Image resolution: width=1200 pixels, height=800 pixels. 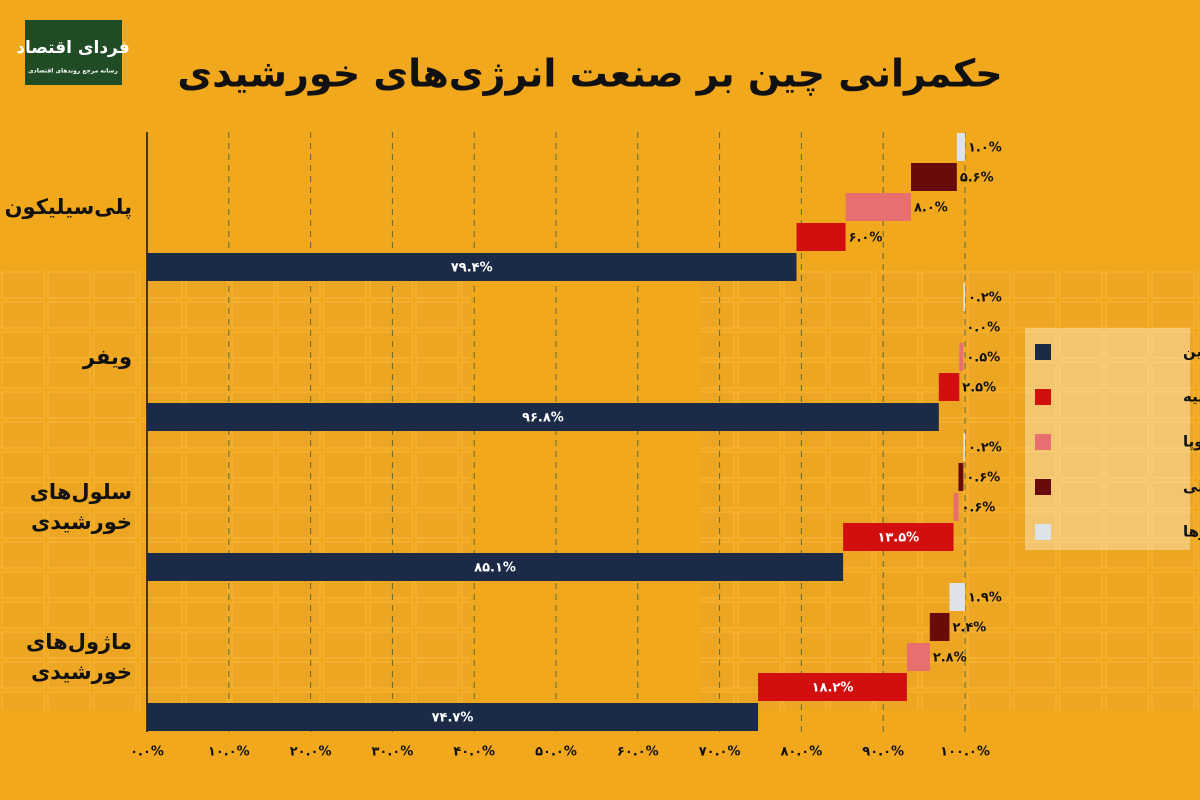 I want to click on value-label: ۱۸.۲%, so click(x=833, y=688).